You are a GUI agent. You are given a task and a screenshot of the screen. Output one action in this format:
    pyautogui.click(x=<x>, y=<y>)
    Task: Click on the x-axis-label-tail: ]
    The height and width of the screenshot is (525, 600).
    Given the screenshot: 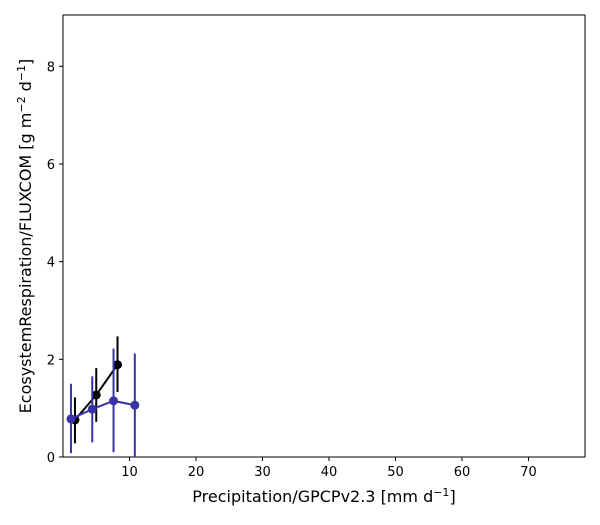 What is the action you would take?
    pyautogui.click(x=452, y=496)
    